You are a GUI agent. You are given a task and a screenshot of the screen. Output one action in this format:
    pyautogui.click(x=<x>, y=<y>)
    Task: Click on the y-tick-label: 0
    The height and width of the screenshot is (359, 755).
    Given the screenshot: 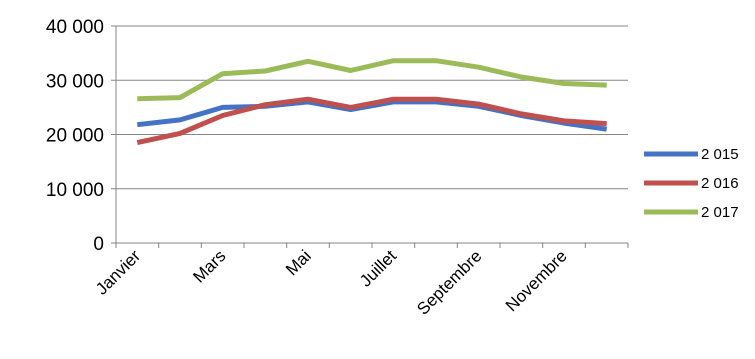 What is the action you would take?
    pyautogui.click(x=98, y=244)
    